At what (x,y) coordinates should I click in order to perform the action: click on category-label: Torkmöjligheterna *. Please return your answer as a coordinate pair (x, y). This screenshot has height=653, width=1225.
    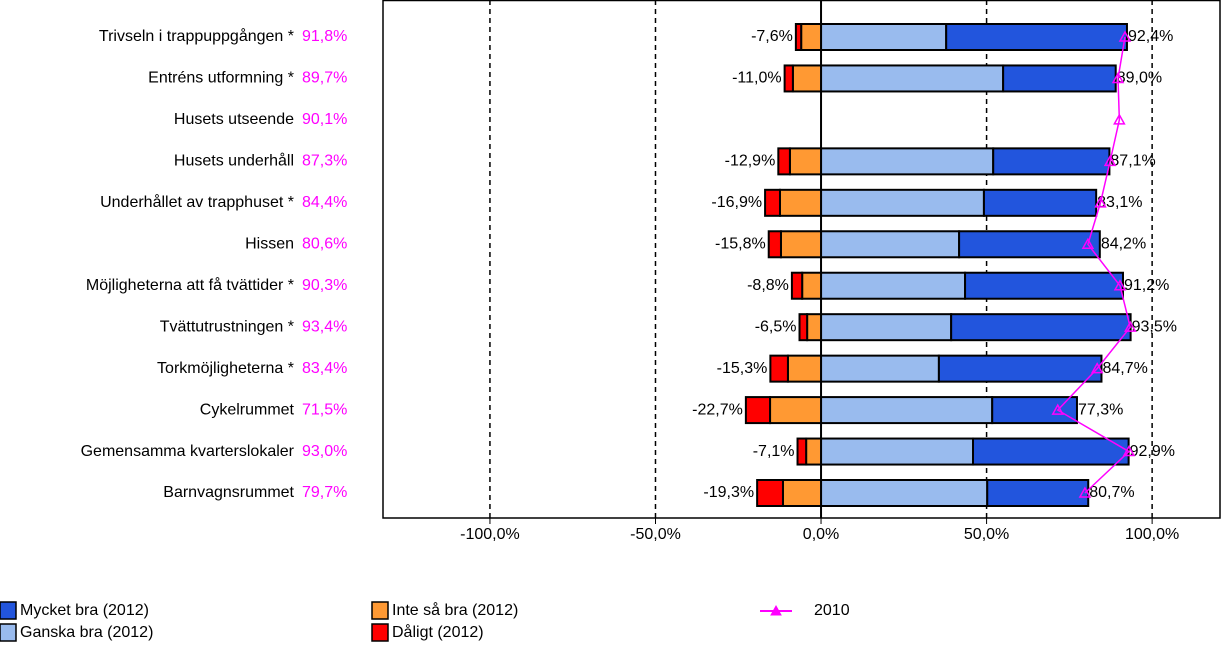
    Looking at the image, I should click on (225, 368).